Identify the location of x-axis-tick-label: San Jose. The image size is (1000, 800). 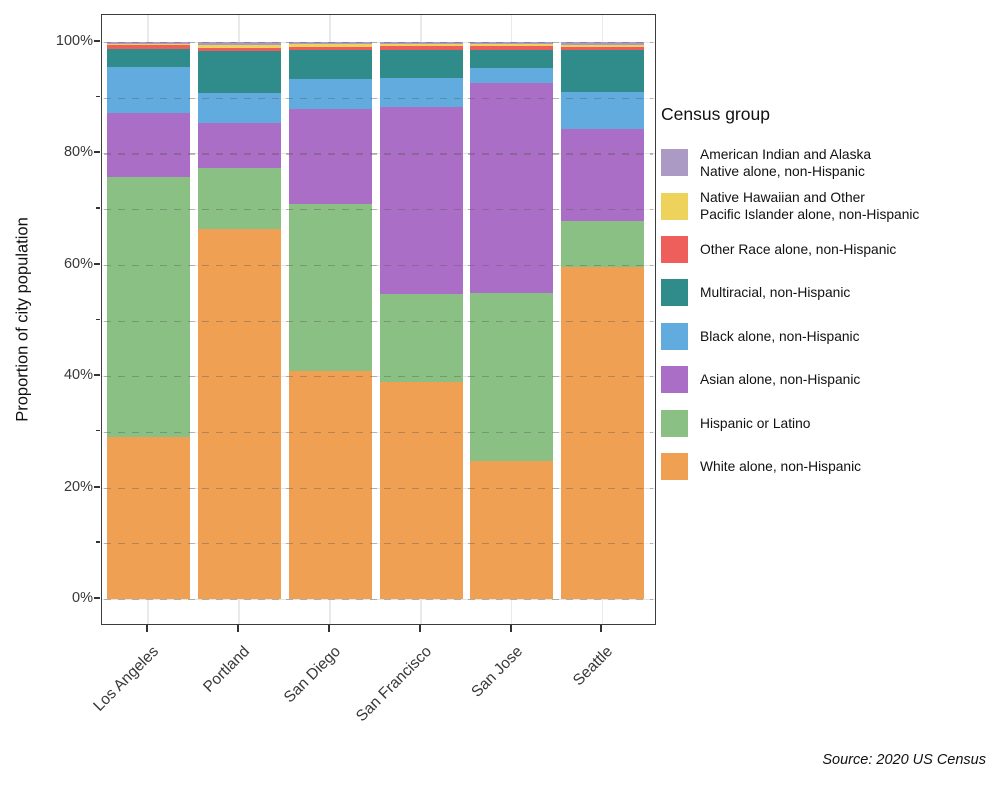
(496, 672).